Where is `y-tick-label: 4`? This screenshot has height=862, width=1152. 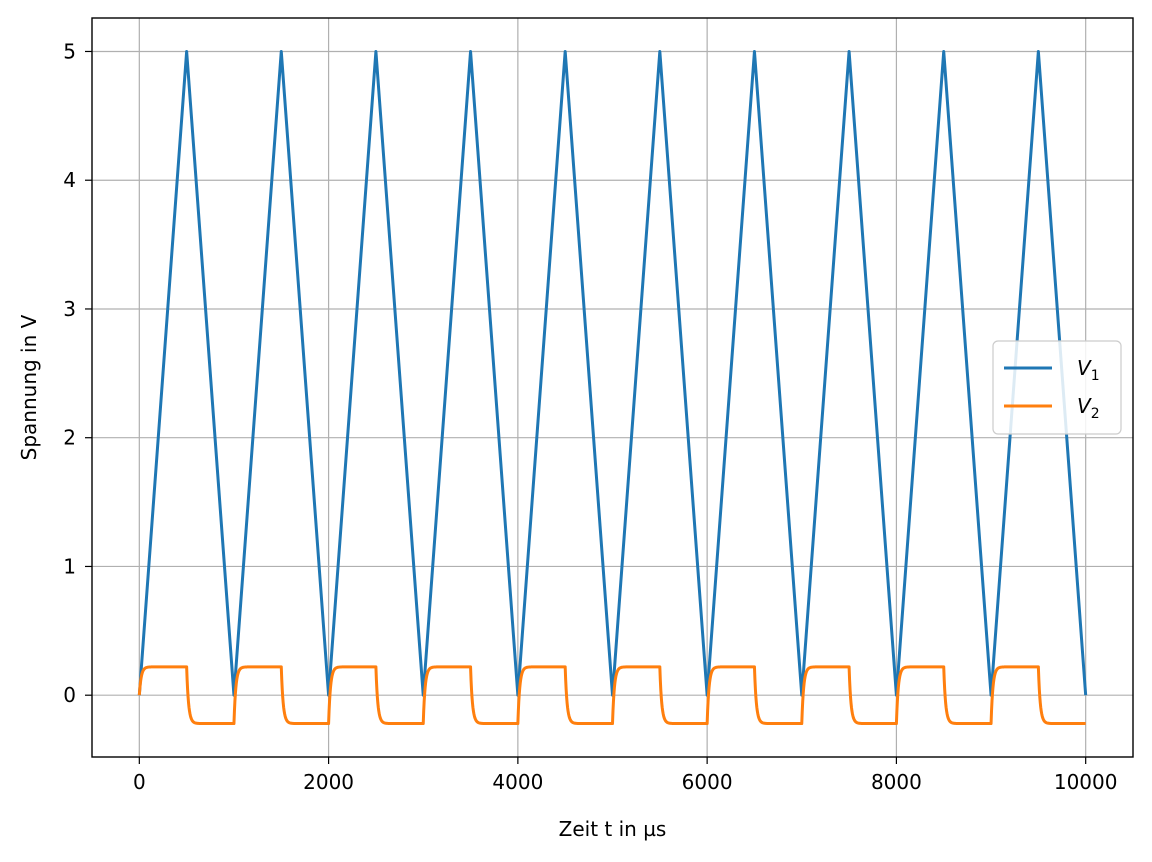 y-tick-label: 4 is located at coordinates (69, 180).